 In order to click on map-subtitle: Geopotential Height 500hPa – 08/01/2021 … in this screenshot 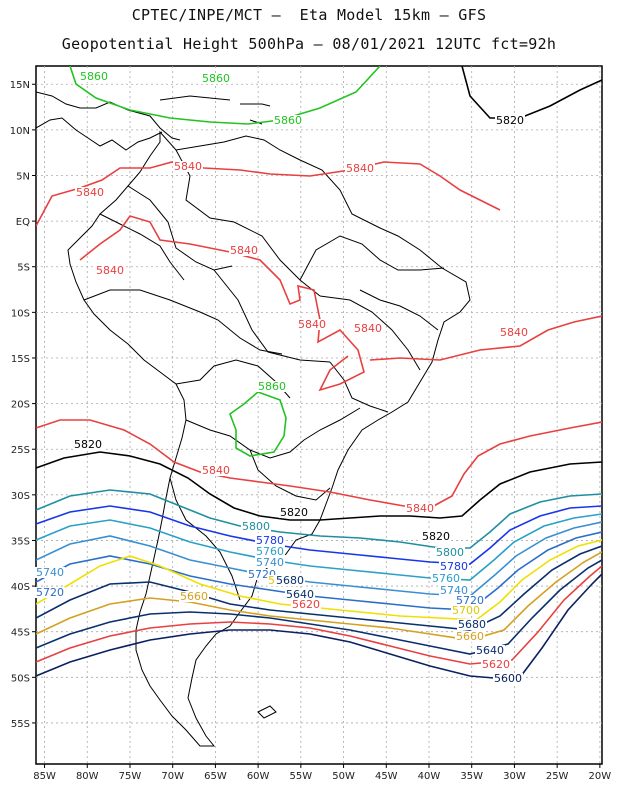, I will do `click(309, 44)`.